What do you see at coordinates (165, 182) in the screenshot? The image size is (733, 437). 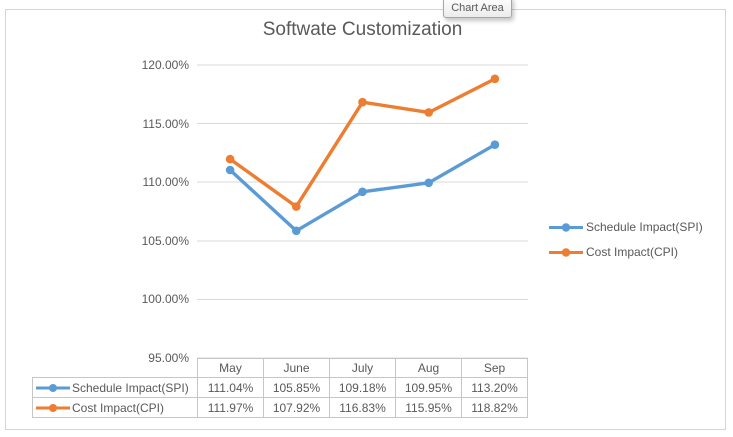 I see `y-tick-label: 110.00%` at bounding box center [165, 182].